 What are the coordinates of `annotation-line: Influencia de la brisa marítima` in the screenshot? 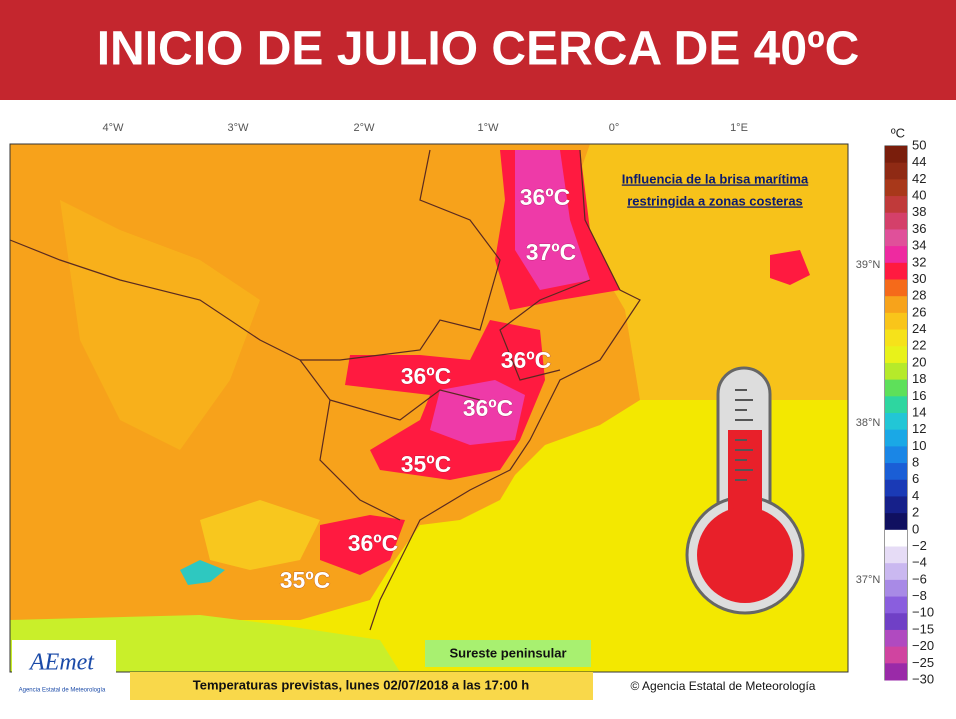 It's located at (715, 178).